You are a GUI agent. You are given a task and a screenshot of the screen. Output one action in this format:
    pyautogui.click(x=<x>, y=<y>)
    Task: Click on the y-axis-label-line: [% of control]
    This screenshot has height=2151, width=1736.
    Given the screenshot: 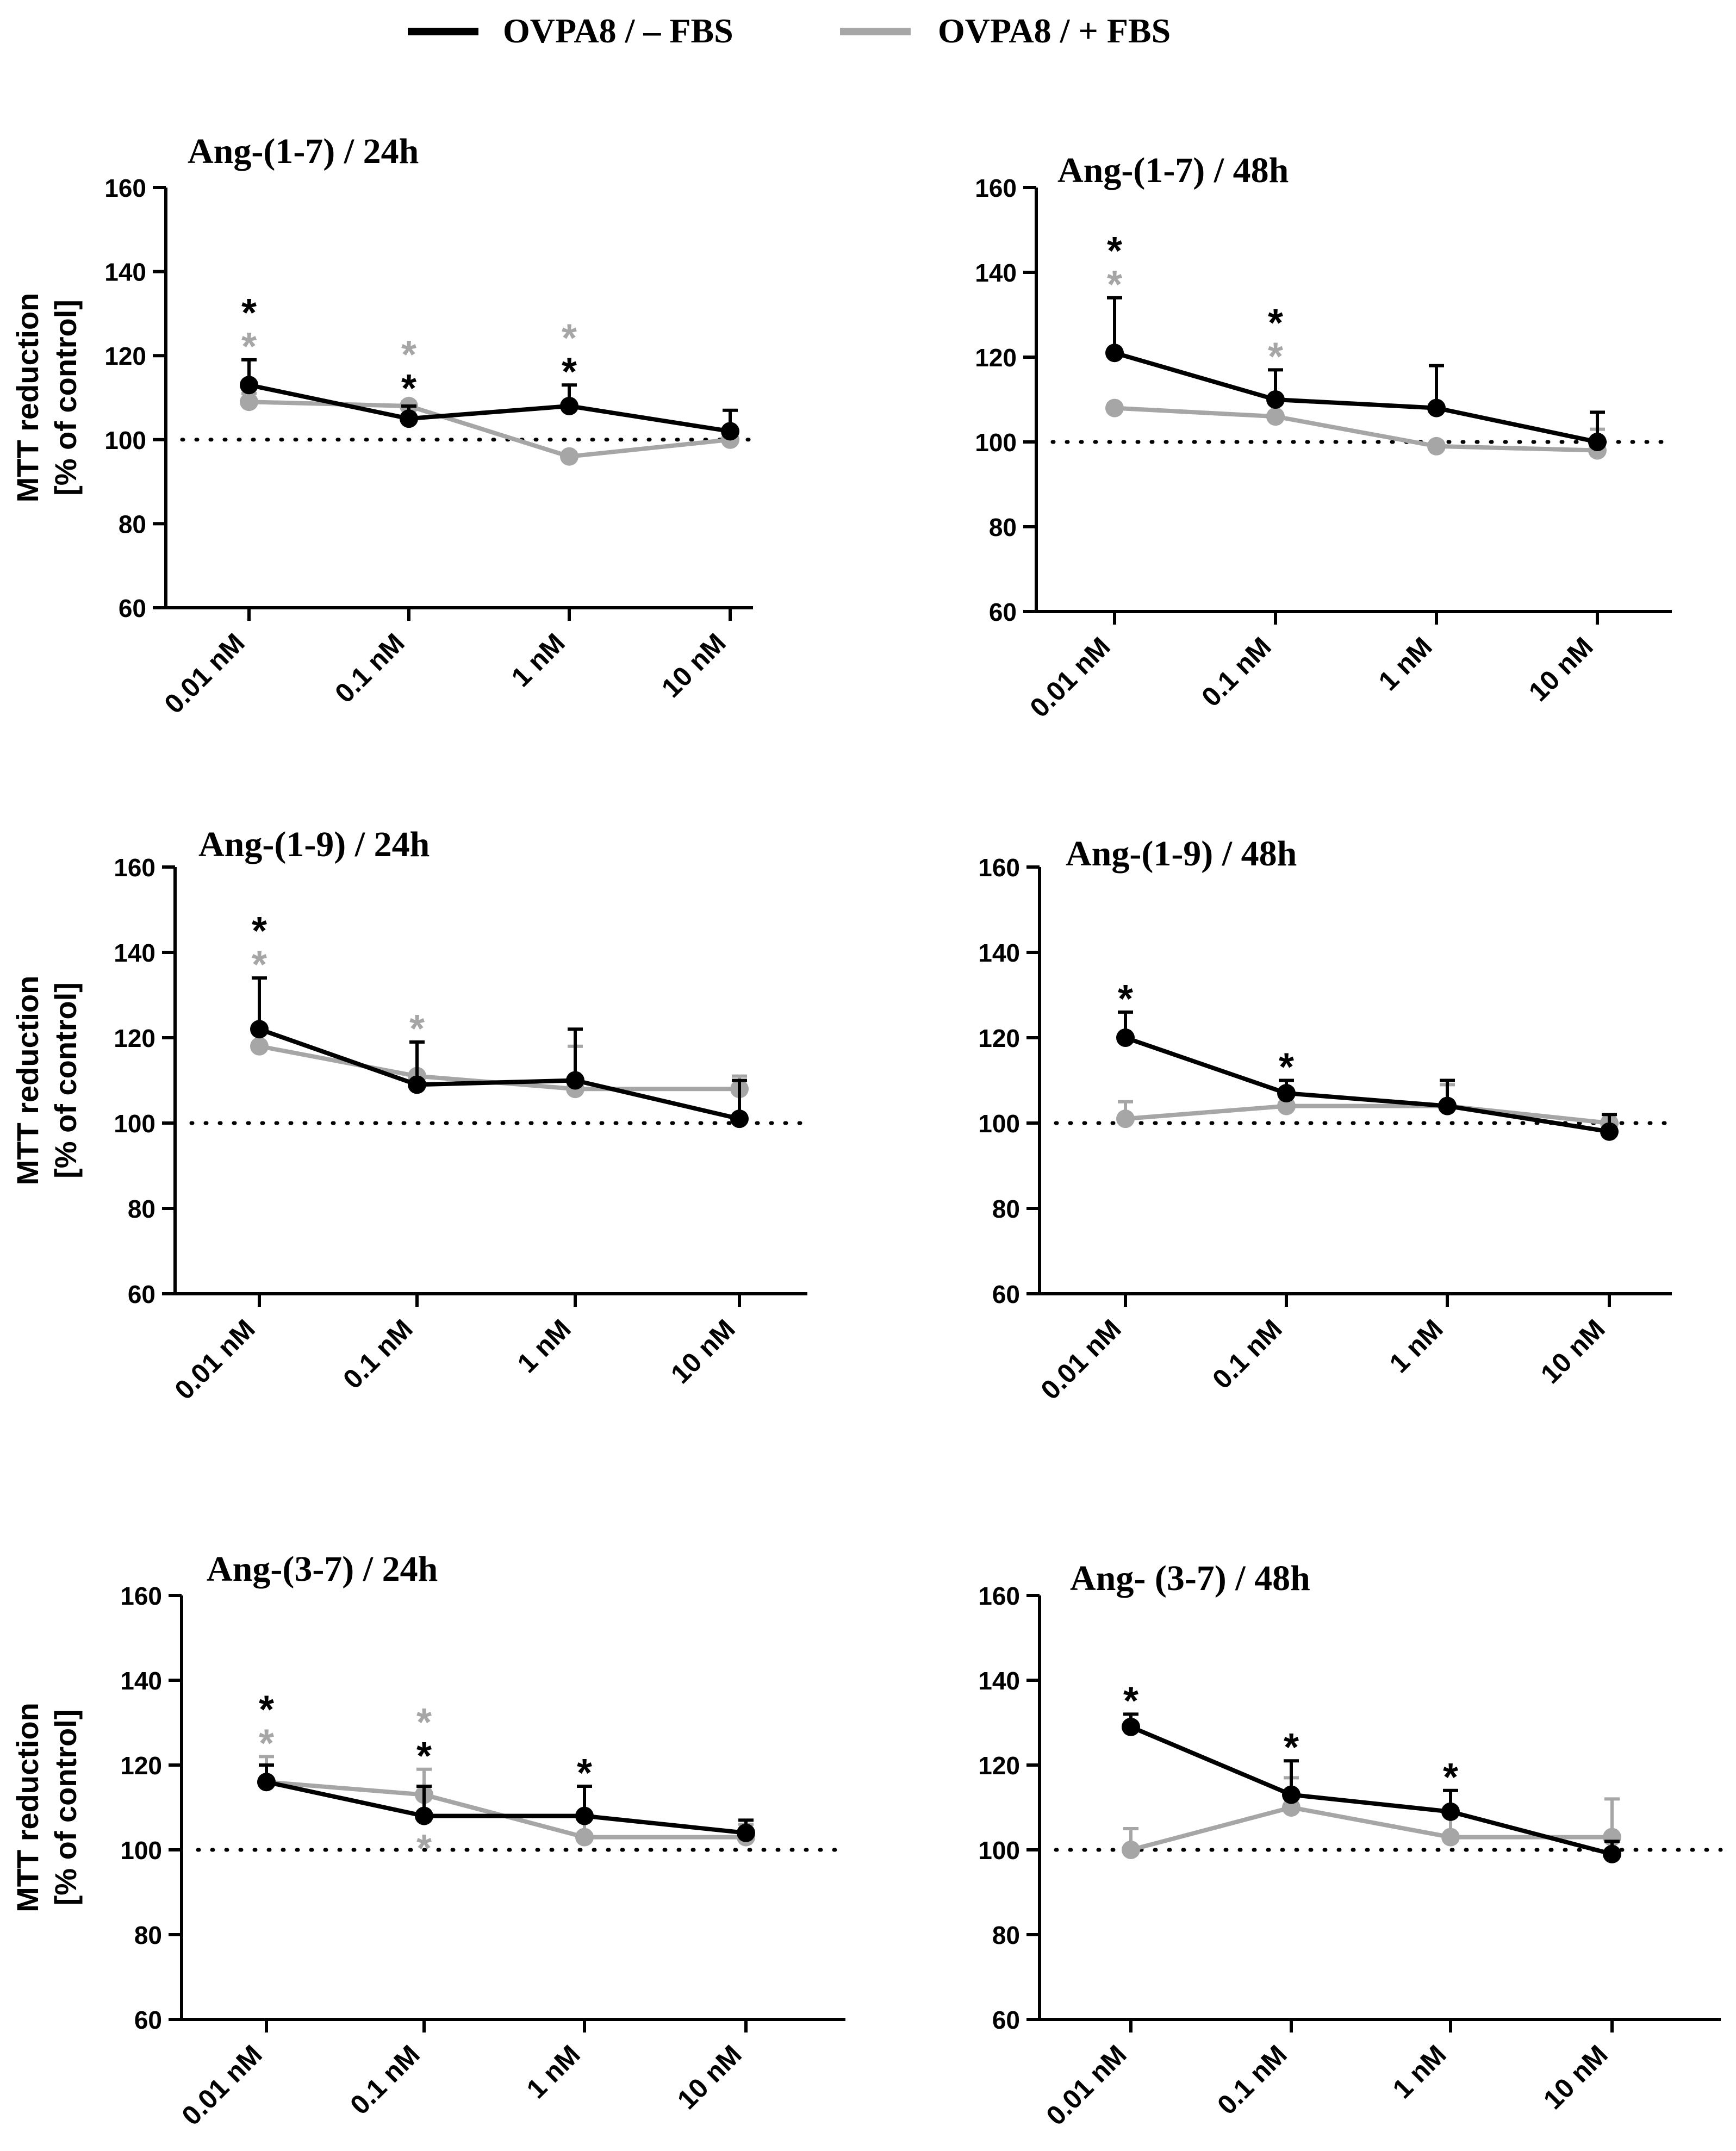 What is the action you would take?
    pyautogui.click(x=65, y=1080)
    